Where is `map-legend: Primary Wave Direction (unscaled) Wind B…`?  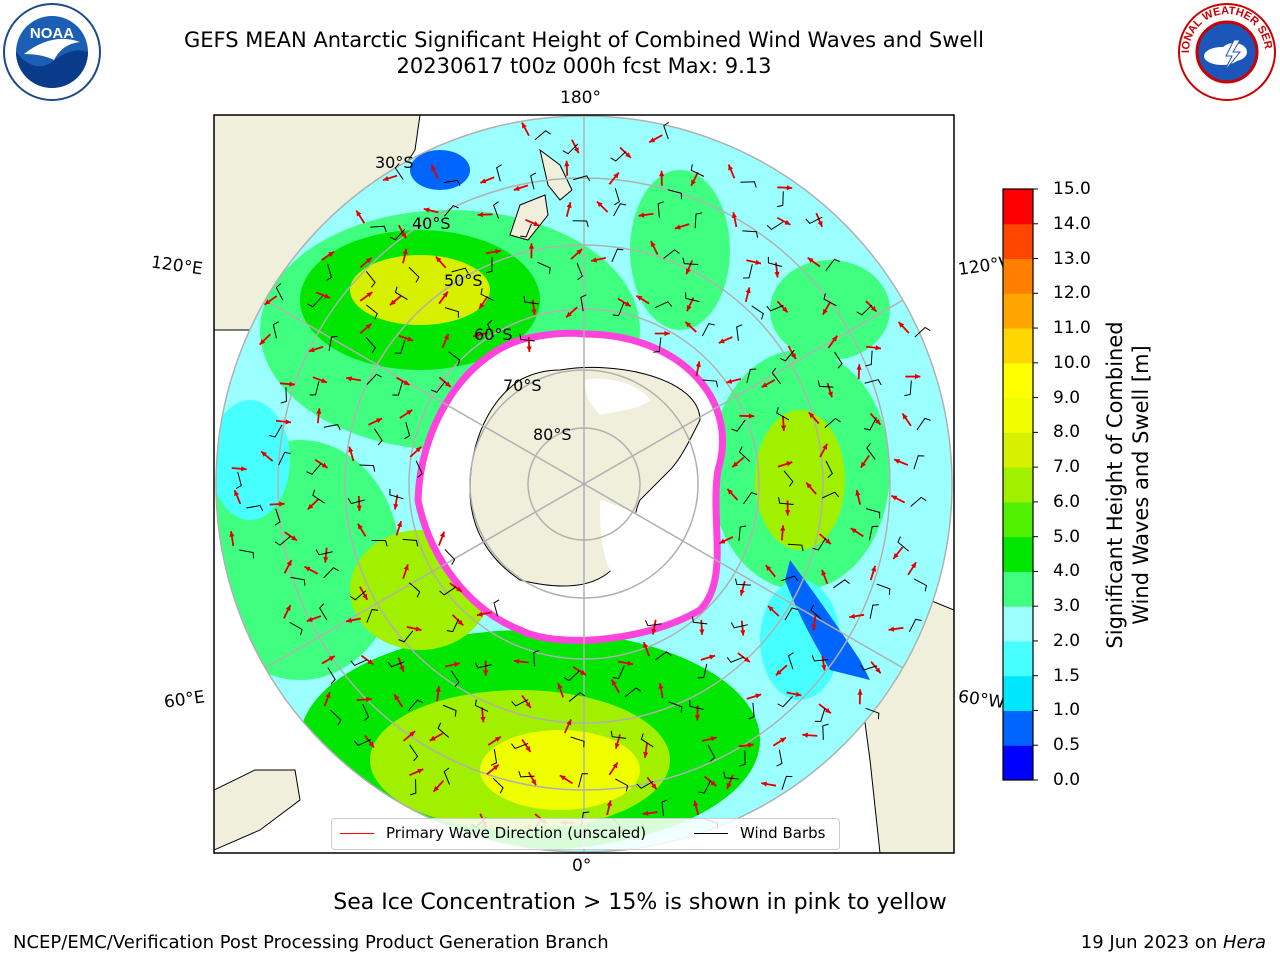
map-legend: Primary Wave Direction (unscaled) Wind B… is located at coordinates (585, 834).